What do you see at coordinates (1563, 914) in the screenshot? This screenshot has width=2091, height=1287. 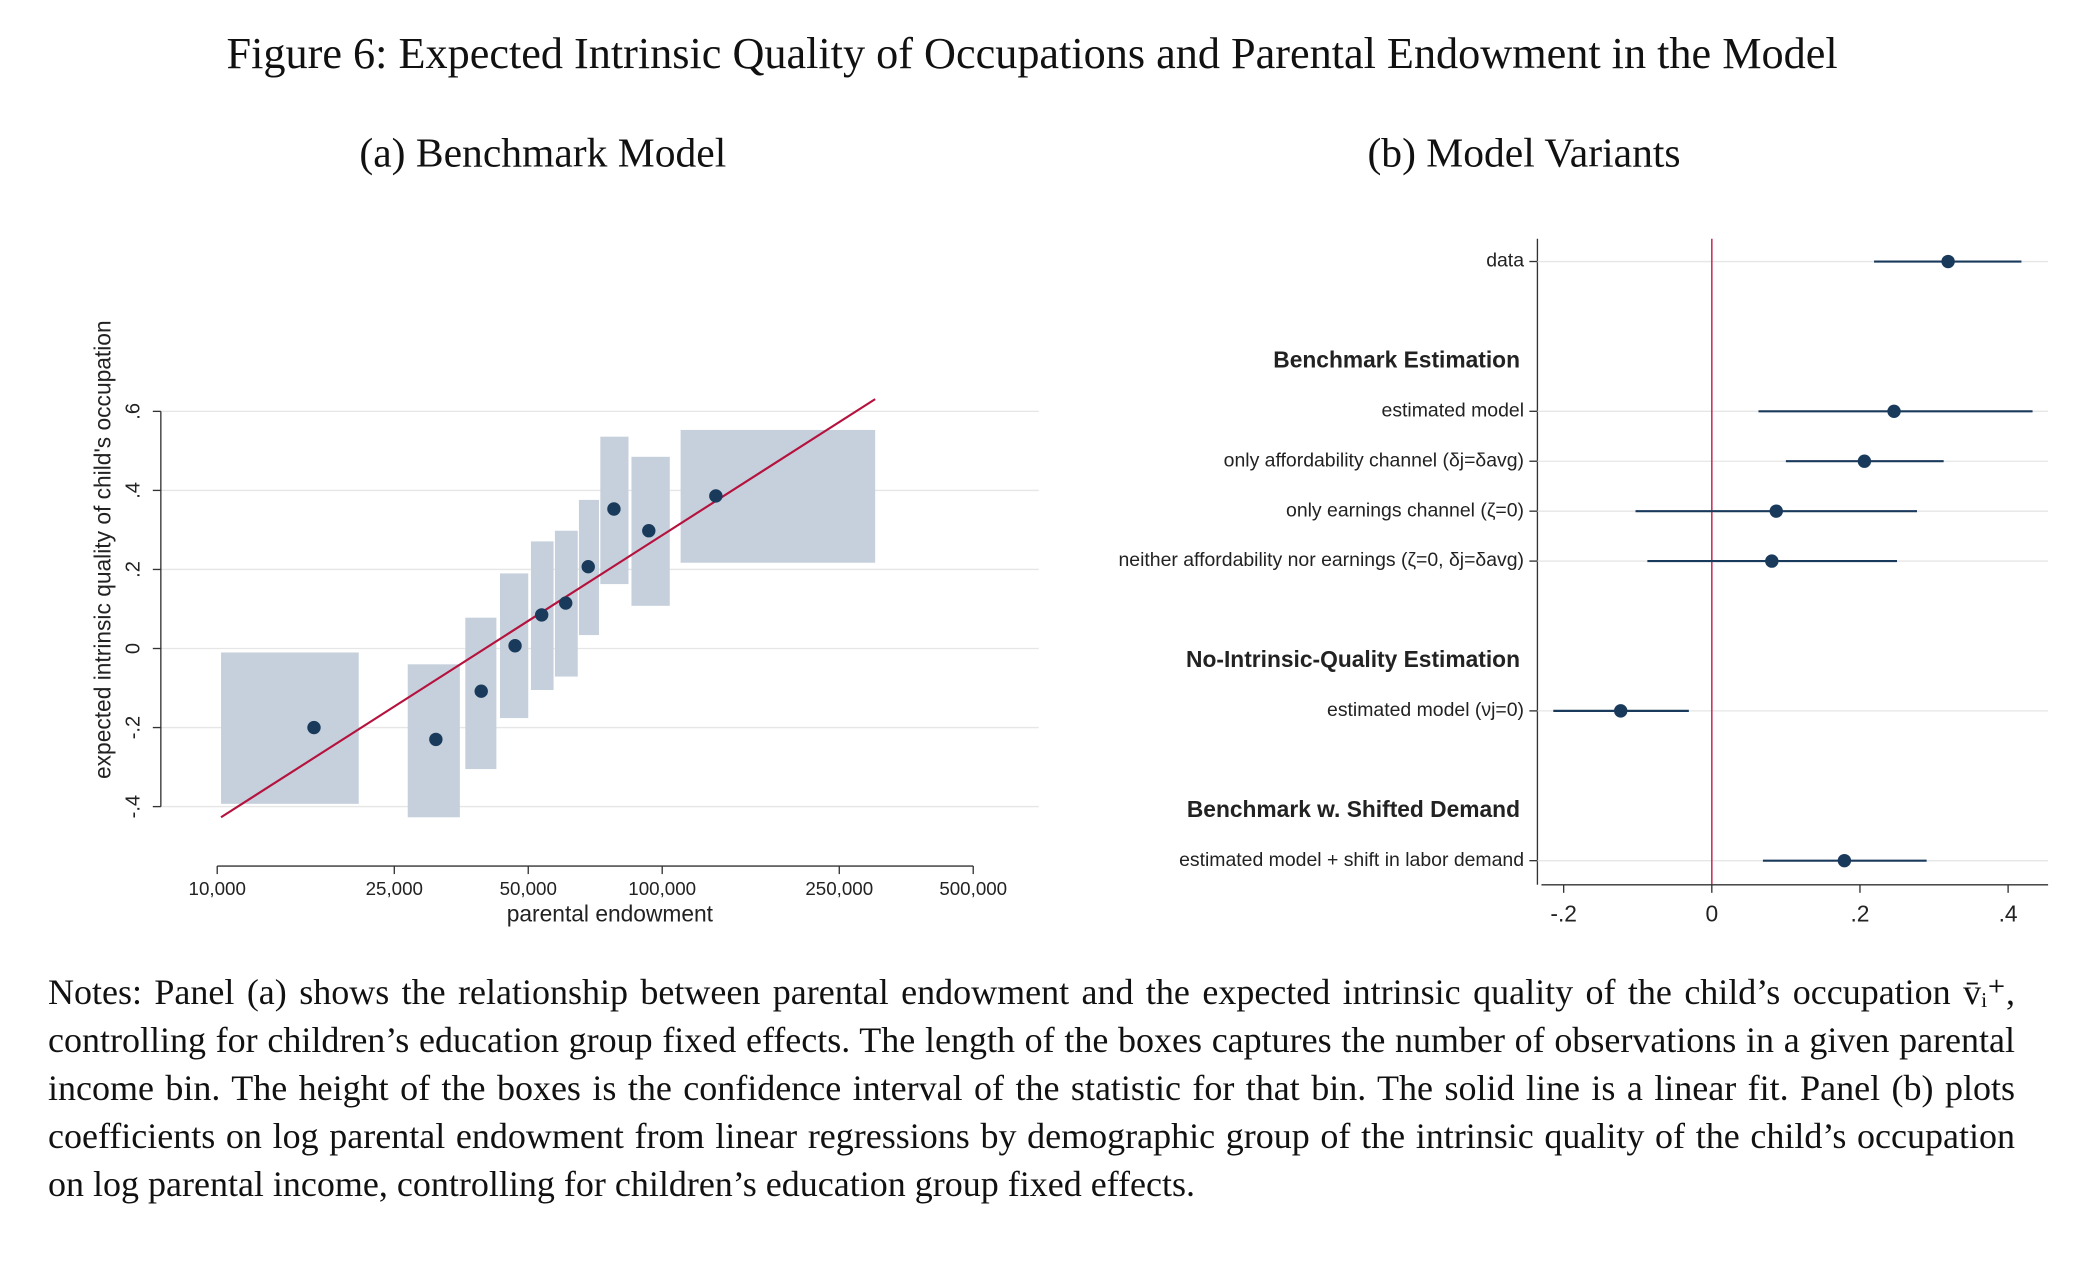 I see `x-tick-label: -.2` at bounding box center [1563, 914].